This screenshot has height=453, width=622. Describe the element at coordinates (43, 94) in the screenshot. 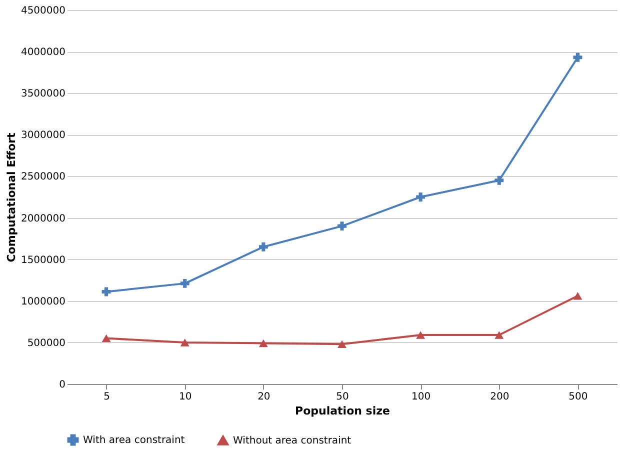

I see `y-tick-label: 3500000` at that location.